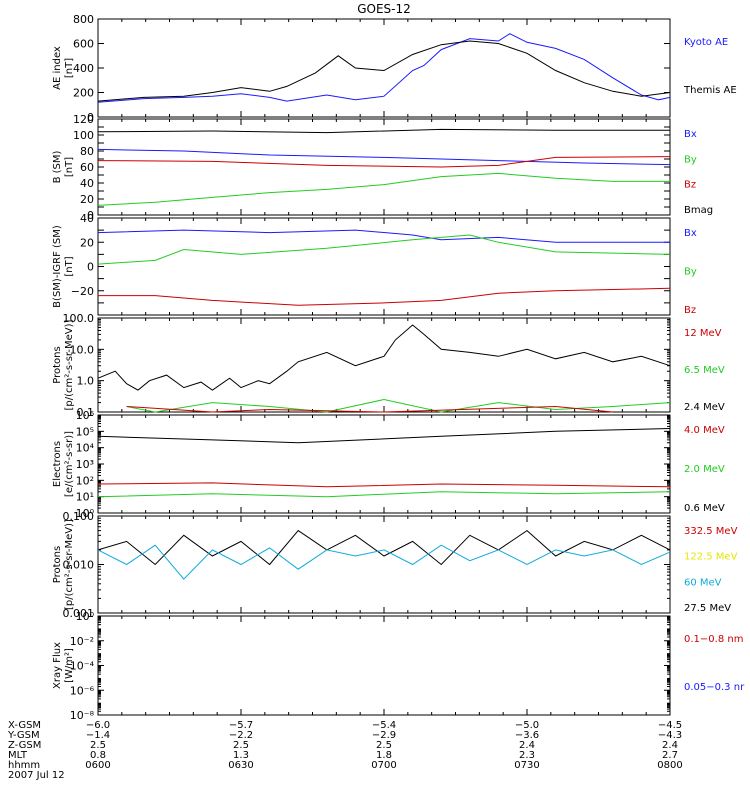  Describe the element at coordinates (98, 725) in the screenshot. I see `x-tick-label: −6.0` at that location.